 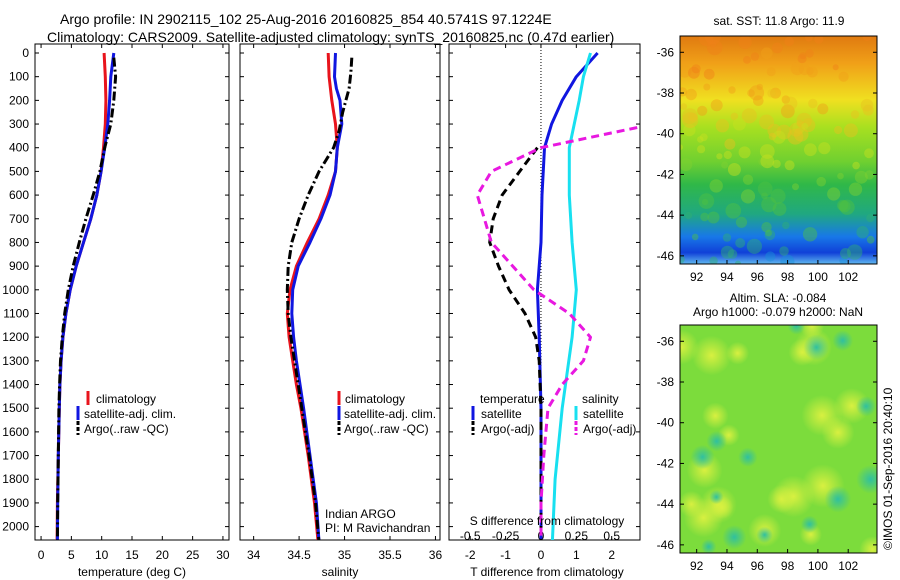 What do you see at coordinates (375, 399) in the screenshot?
I see `legend-climatology-label: climatology` at bounding box center [375, 399].